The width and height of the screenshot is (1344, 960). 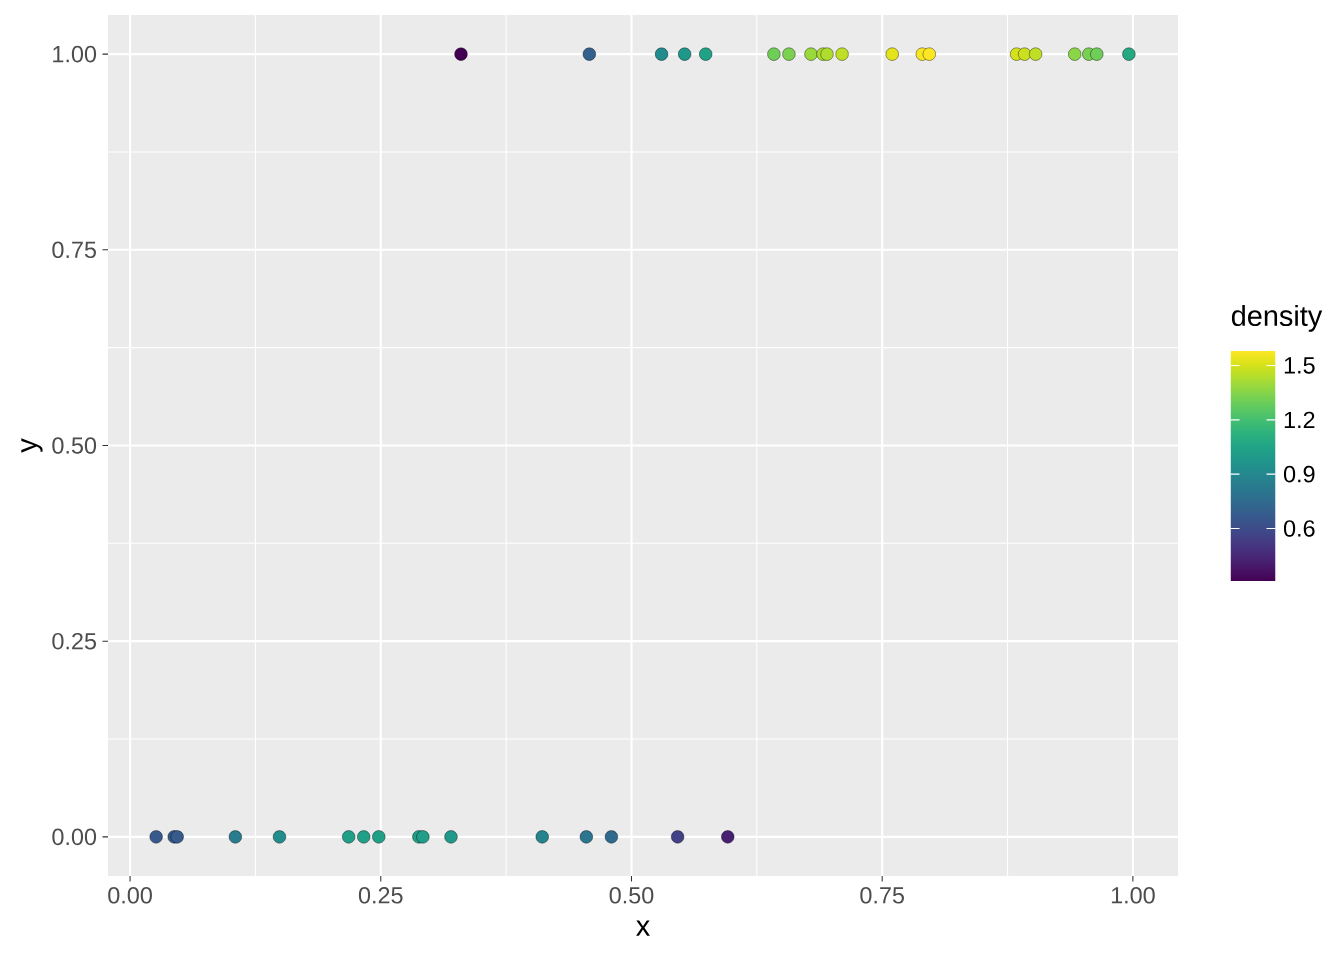 What do you see at coordinates (1299, 474) in the screenshot?
I see `color-bar-label: 0.9` at bounding box center [1299, 474].